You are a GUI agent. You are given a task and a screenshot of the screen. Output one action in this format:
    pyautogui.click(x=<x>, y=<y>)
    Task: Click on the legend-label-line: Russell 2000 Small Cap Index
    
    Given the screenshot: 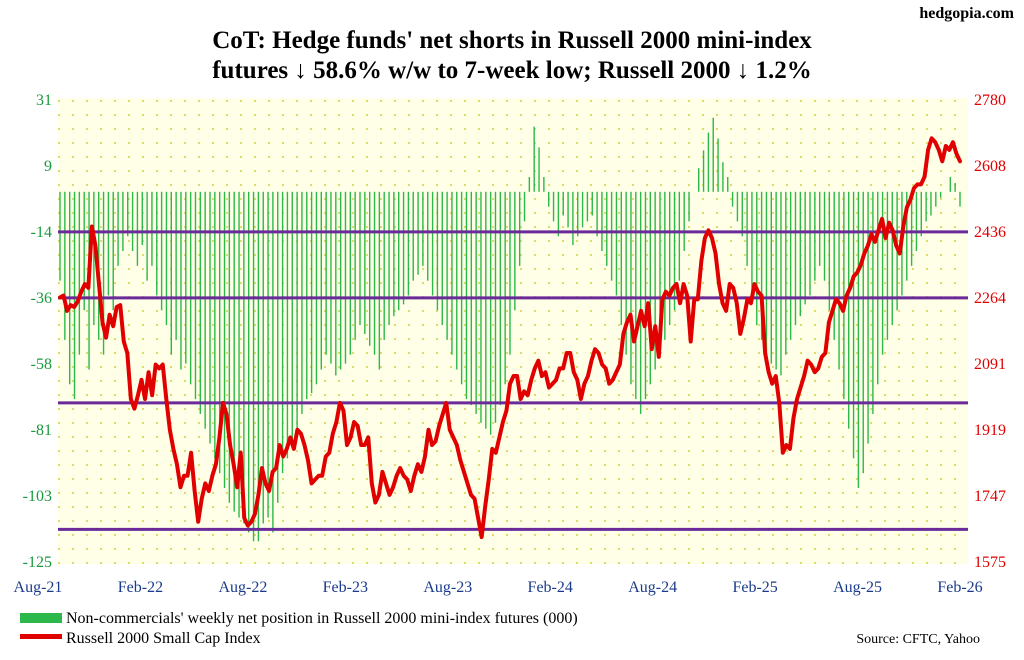 What is the action you would take?
    pyautogui.click(x=163, y=638)
    